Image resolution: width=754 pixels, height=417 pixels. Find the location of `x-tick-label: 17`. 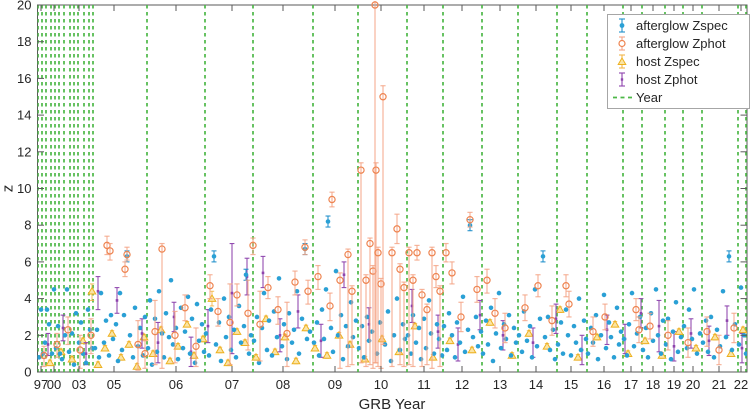

x-tick-label: 17 is located at coordinates (631, 384).